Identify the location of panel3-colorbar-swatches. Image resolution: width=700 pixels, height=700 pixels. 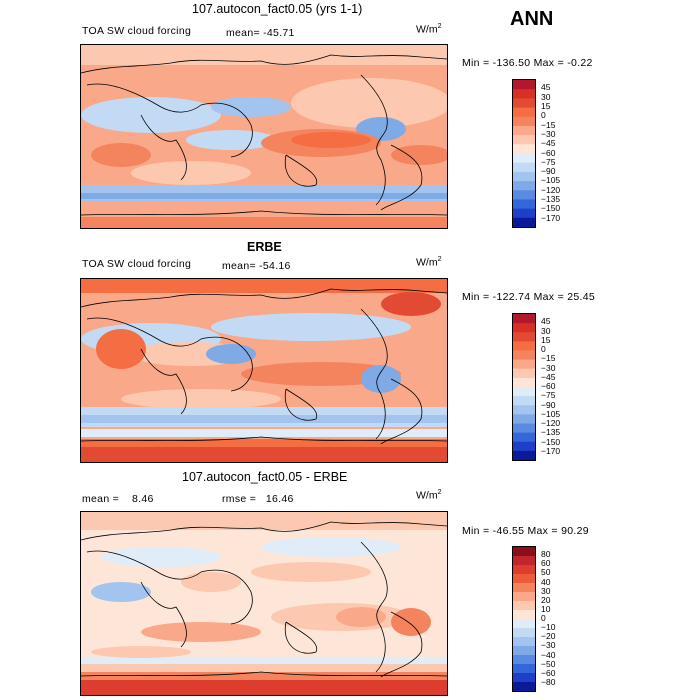
(524, 619).